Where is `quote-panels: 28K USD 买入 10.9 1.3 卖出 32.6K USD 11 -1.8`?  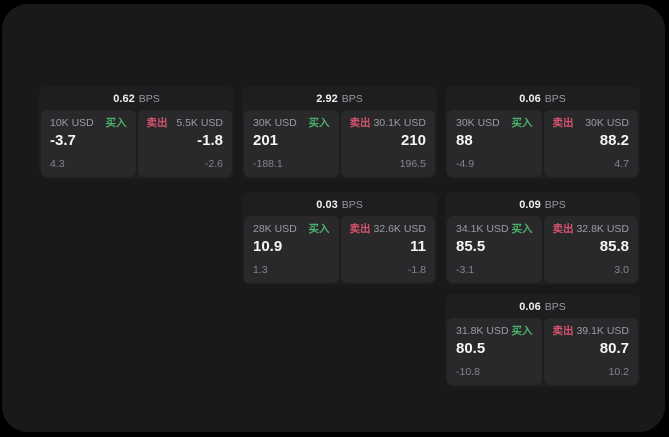
quote-panels: 28K USD 买入 10.9 1.3 卖出 32.6K USD 11 -1.8 is located at coordinates (339, 249).